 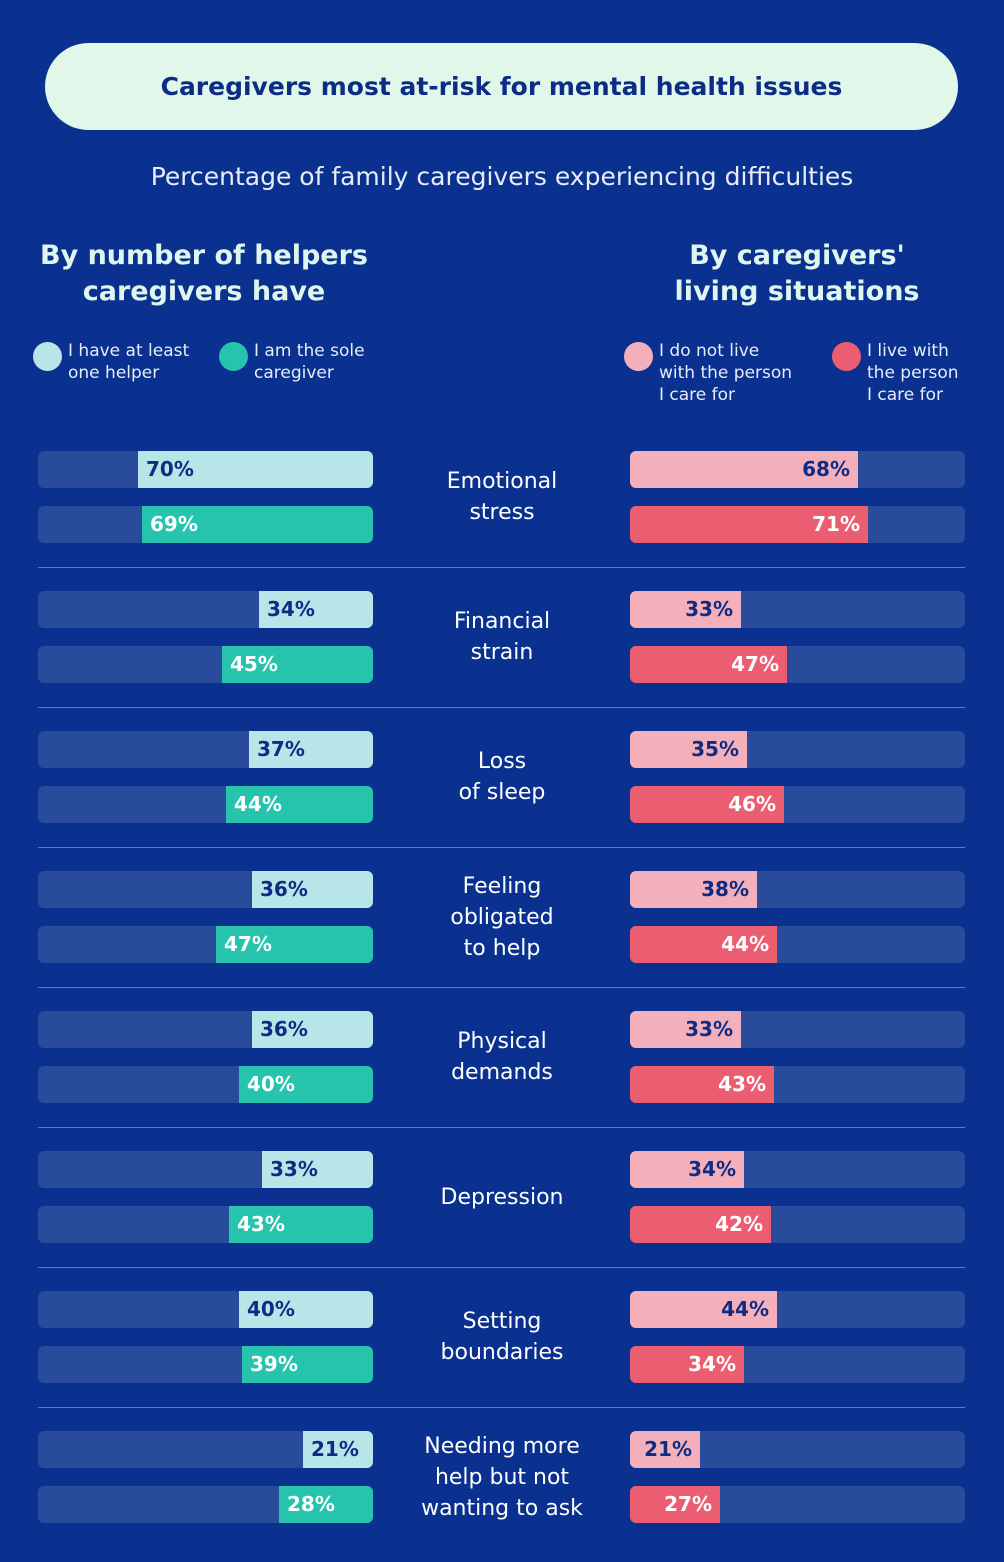 What do you see at coordinates (205, 1449) in the screenshot?
I see `helper-track: 21%` at bounding box center [205, 1449].